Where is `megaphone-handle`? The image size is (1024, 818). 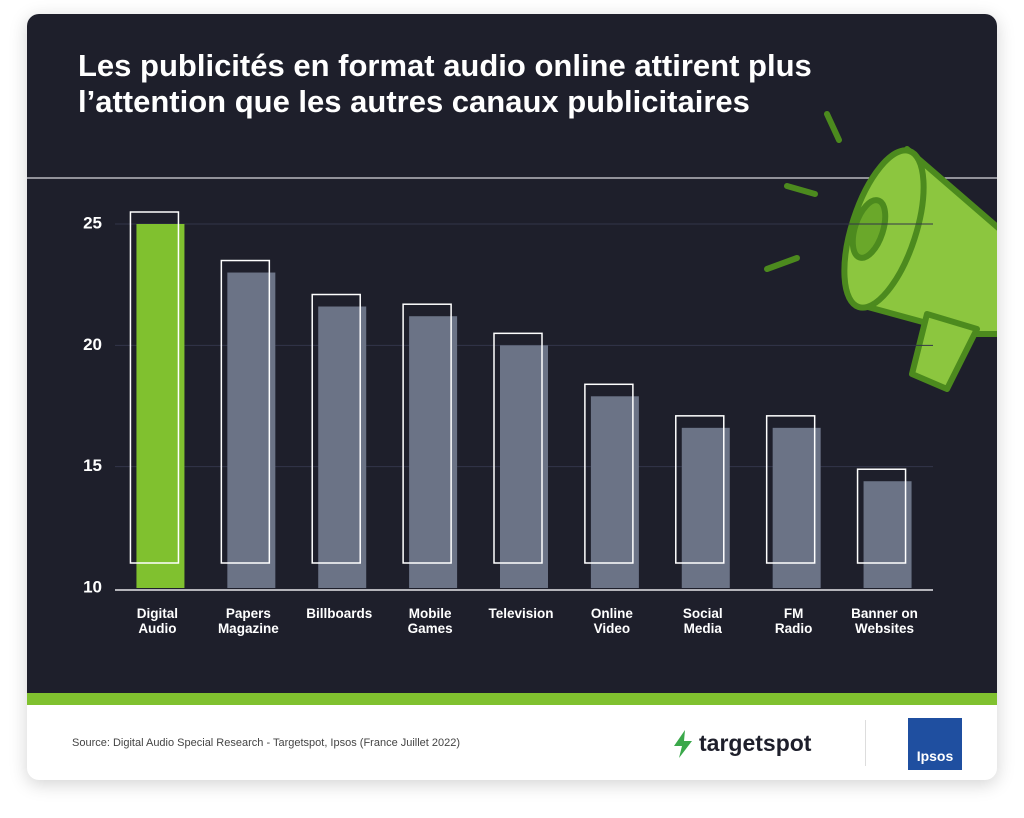 megaphone-handle is located at coordinates (944, 351).